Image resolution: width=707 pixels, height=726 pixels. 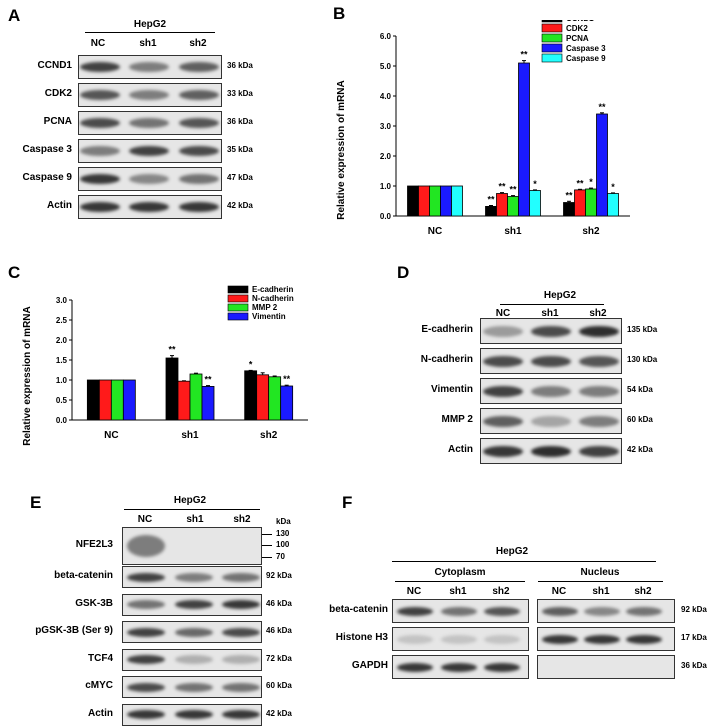 I want to click on panel-b-legend-swatch-pcna, so click(x=552, y=38).